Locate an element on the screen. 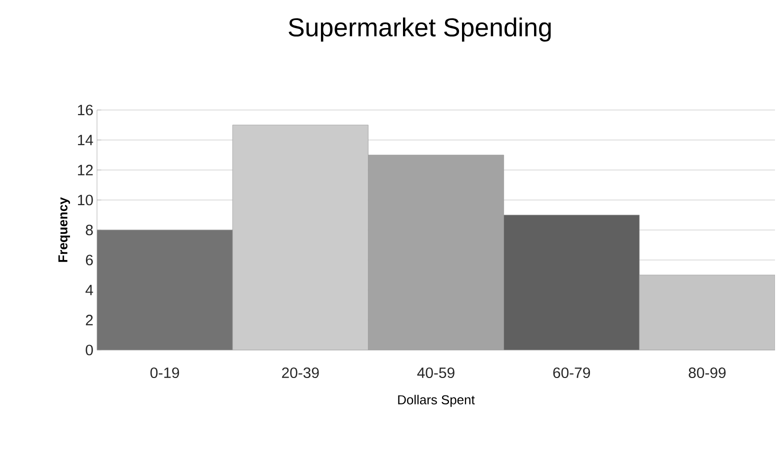  chart-title: Supermarket Spending is located at coordinates (419, 30).